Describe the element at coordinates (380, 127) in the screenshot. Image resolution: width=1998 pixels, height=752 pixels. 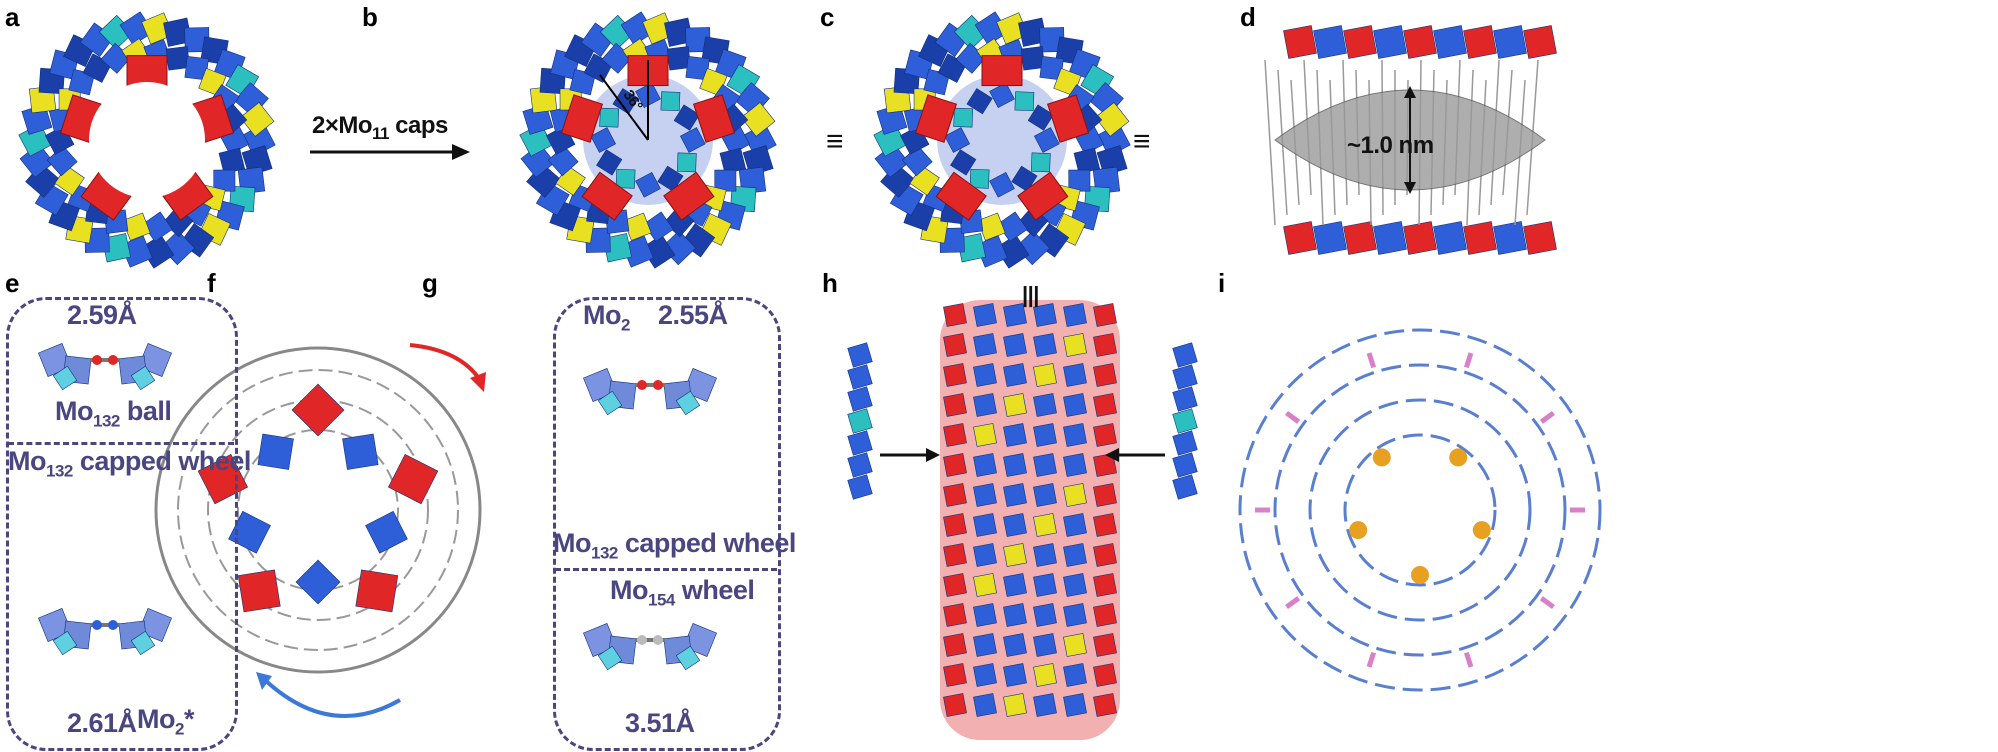
I see `caps-arrow-label: 2×Mo11 caps` at that location.